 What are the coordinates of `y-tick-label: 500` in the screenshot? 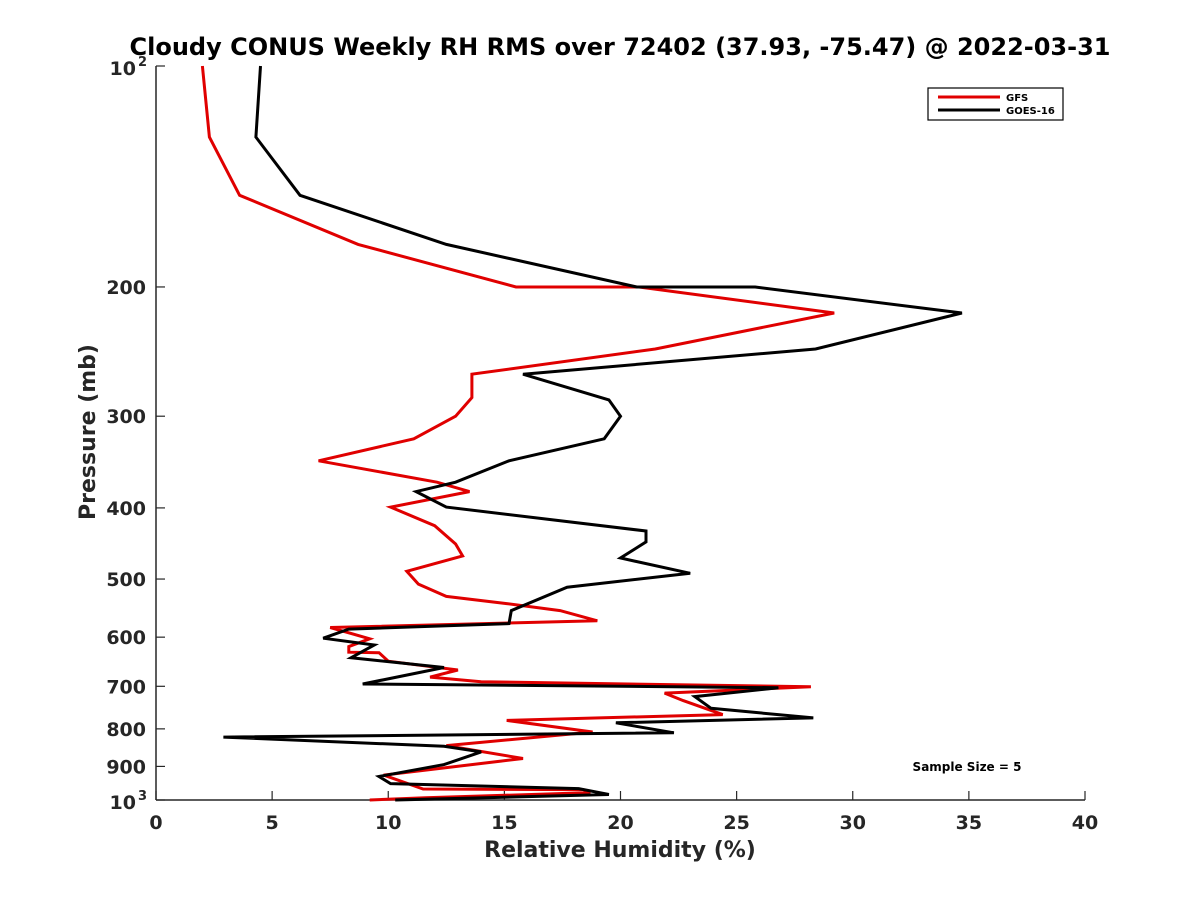 It's located at (126, 580).